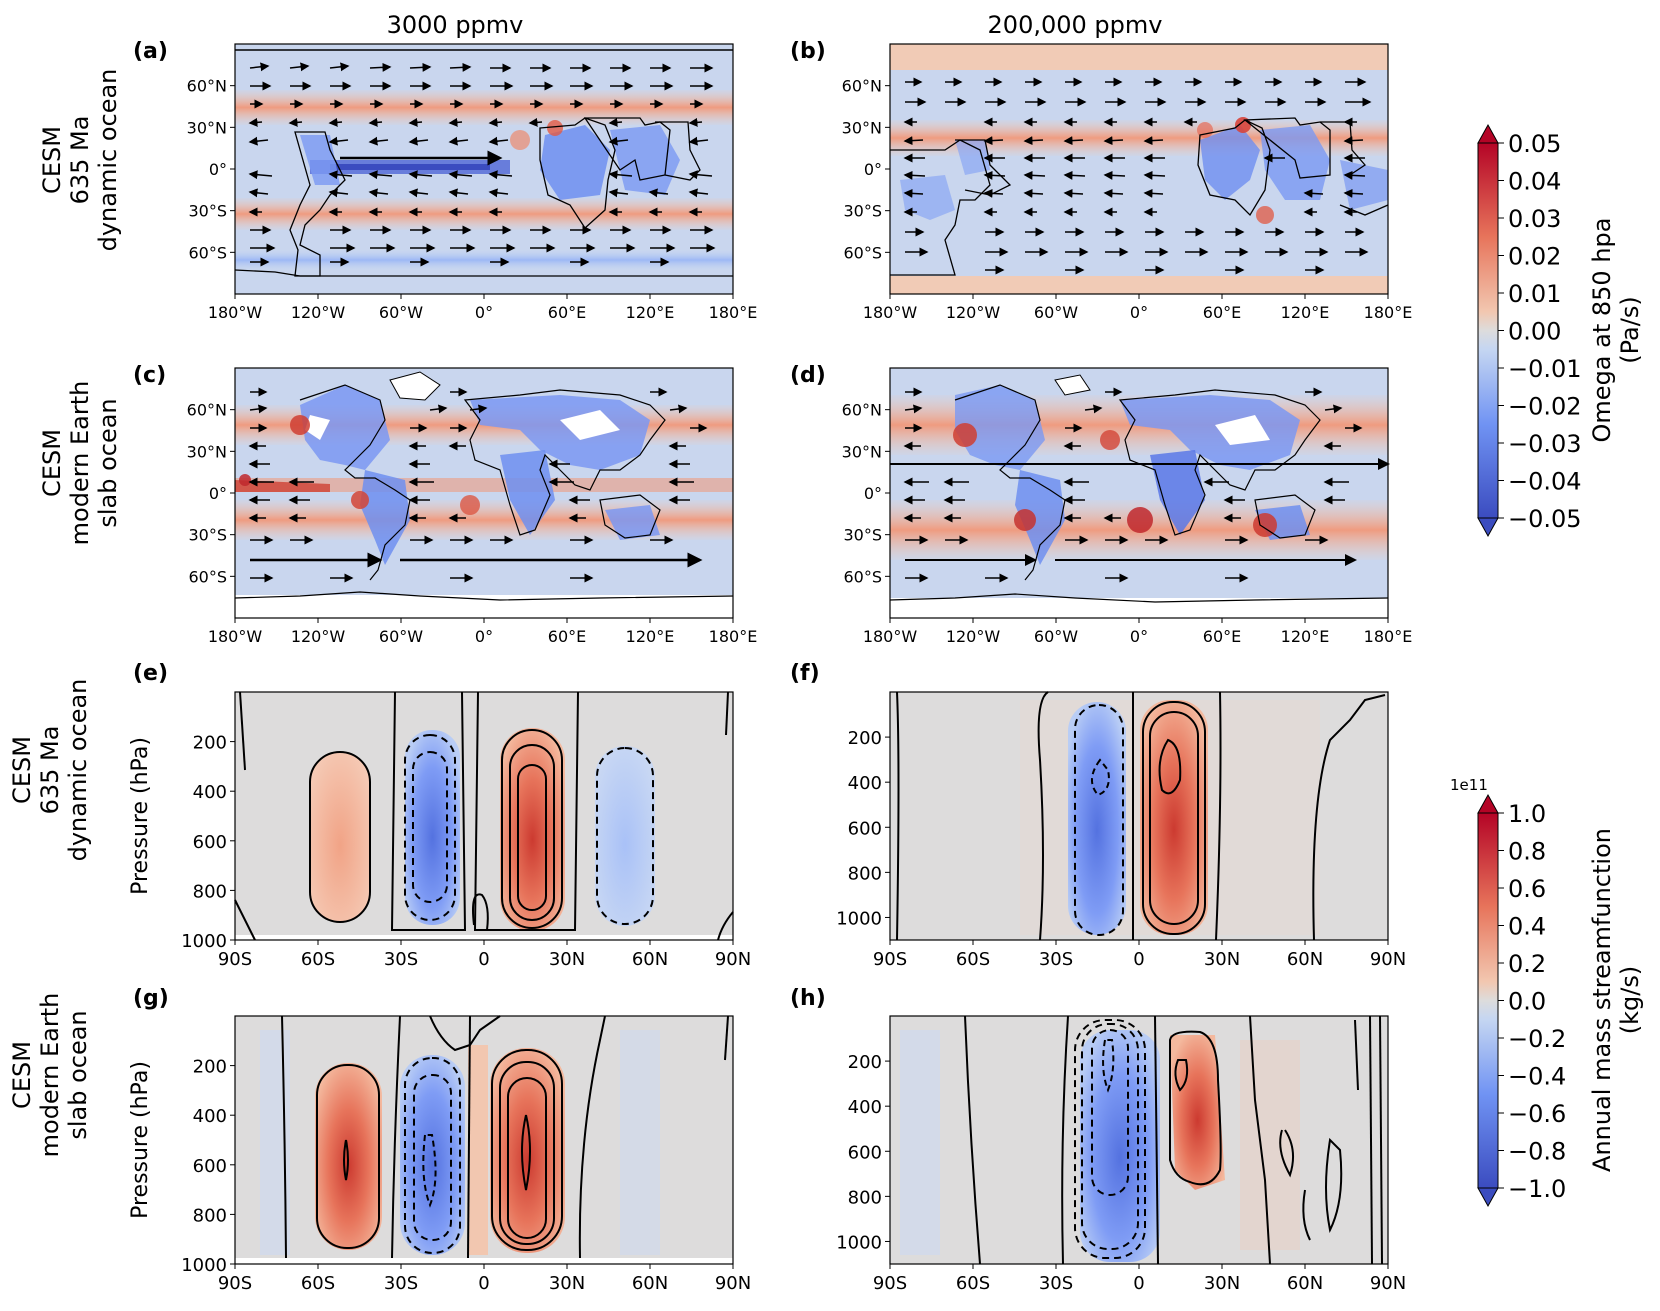  What do you see at coordinates (318, 1283) in the screenshot?
I see `sf-g-xtick-label: 60S` at bounding box center [318, 1283].